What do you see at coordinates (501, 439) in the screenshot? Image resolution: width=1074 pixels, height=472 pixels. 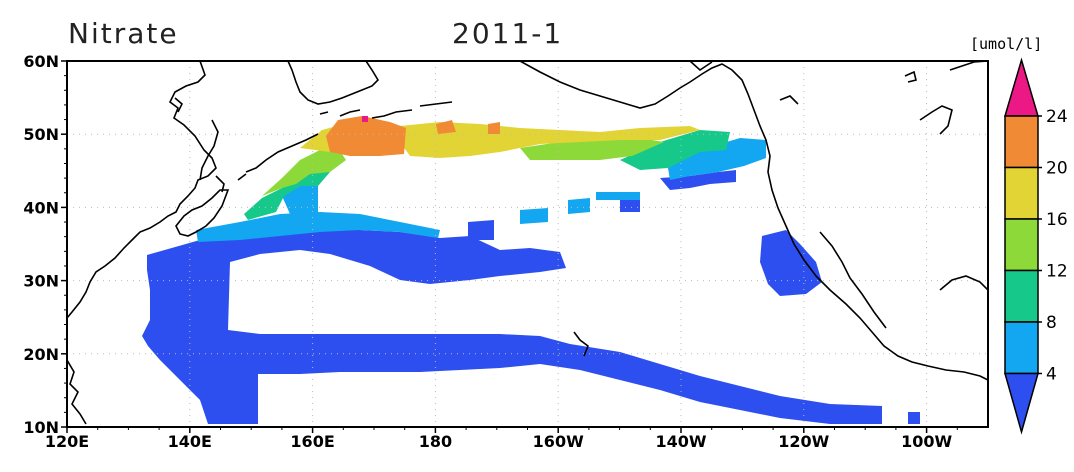 I see `x-axis: 120E 140E 160E 180 160W 140W 120W 100W` at bounding box center [501, 439].